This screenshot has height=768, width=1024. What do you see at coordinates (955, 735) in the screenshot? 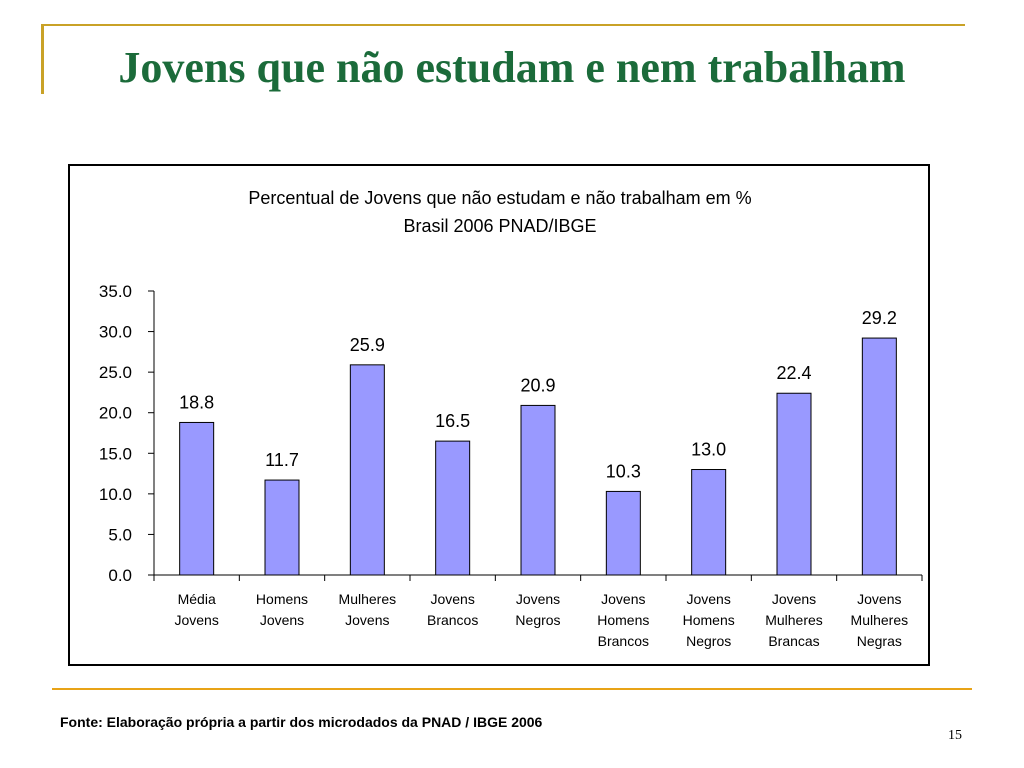
I see `slide-number: 15` at bounding box center [955, 735].